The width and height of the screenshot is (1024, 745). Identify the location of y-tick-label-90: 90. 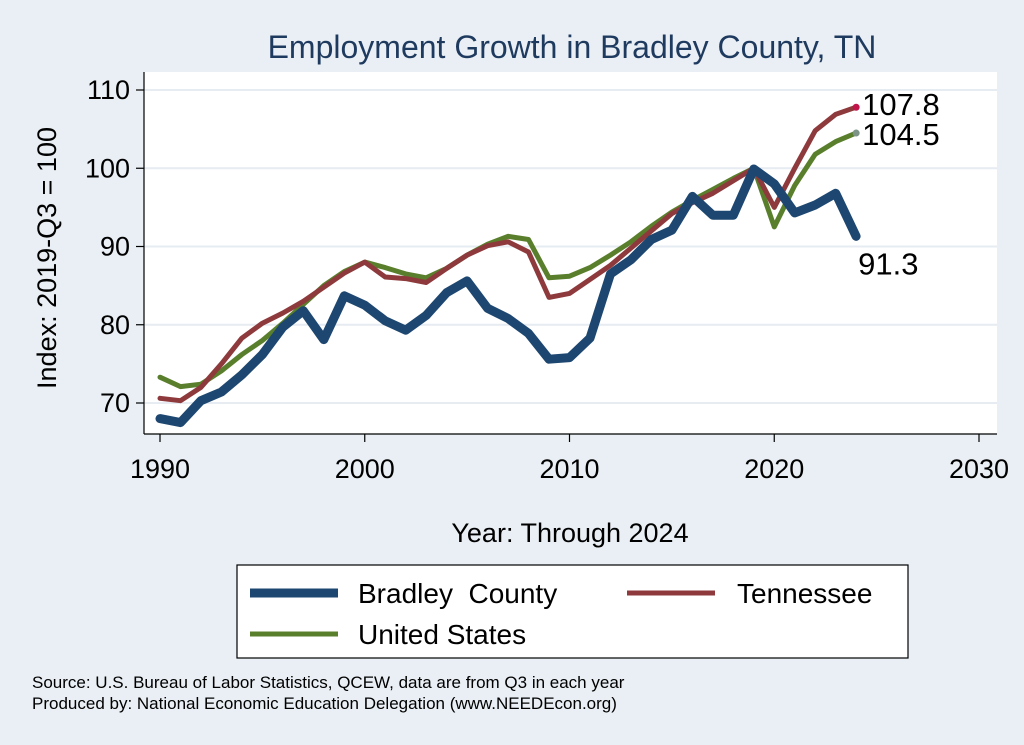
(115, 247).